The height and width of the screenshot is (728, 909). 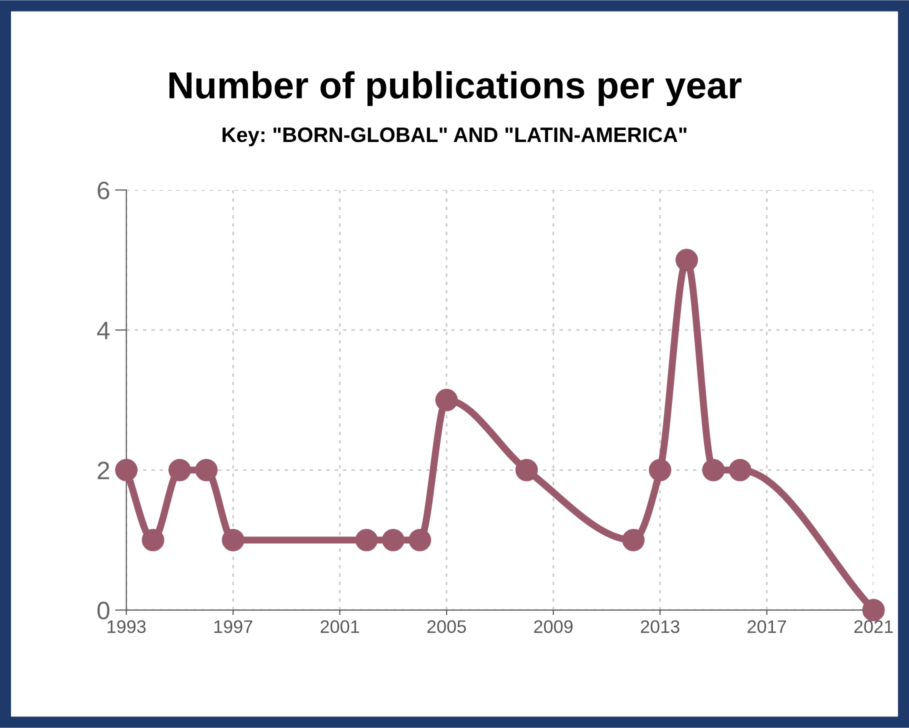 What do you see at coordinates (104, 191) in the screenshot?
I see `y-tick-label: 6` at bounding box center [104, 191].